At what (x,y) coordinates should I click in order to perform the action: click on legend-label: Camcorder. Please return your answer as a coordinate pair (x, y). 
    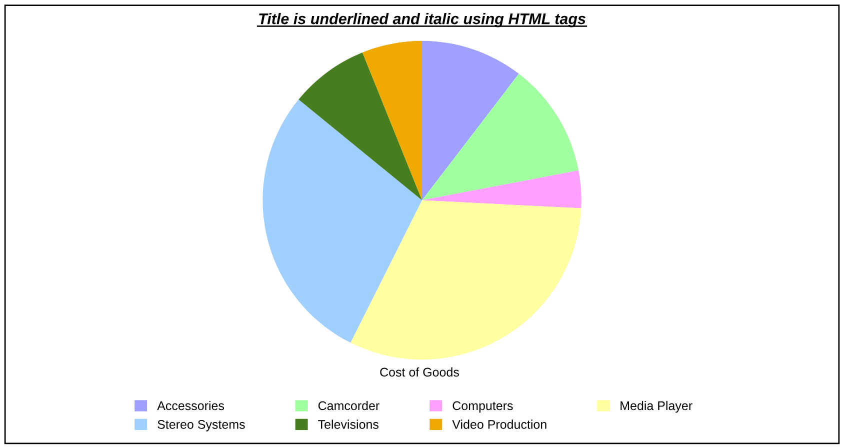
    Looking at the image, I should click on (349, 405).